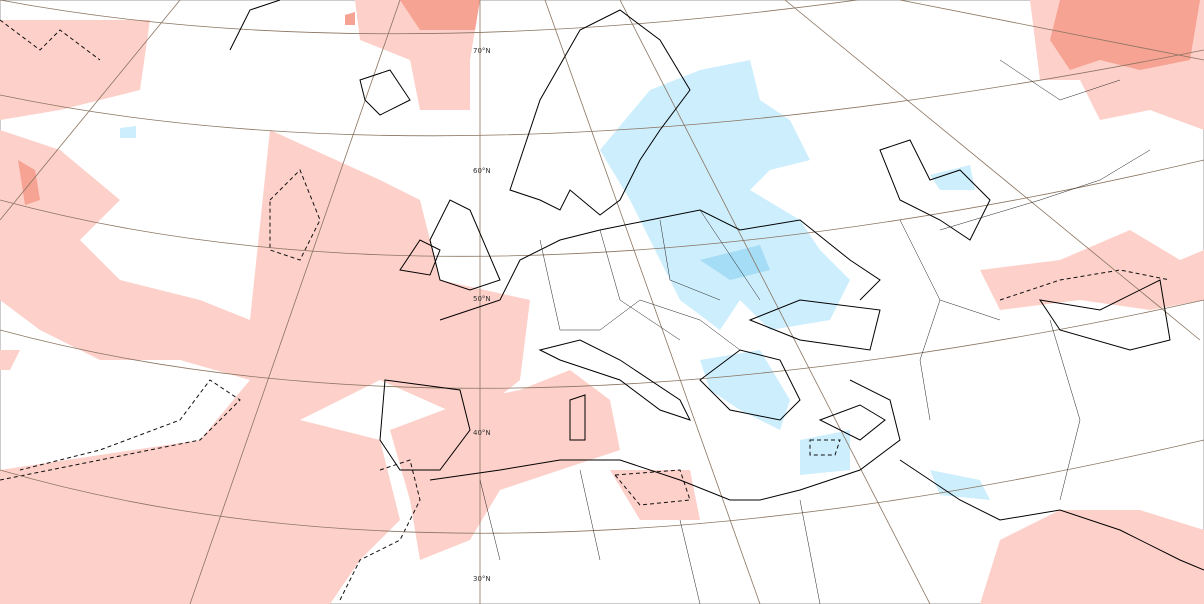 This screenshot has width=1204, height=604. What do you see at coordinates (482, 579) in the screenshot?
I see `latitude-label: 30°N` at bounding box center [482, 579].